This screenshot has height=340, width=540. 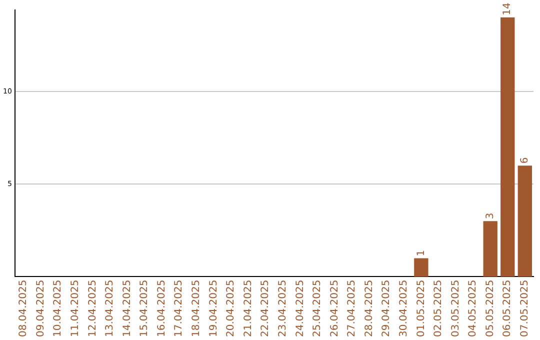 What do you see at coordinates (92, 309) in the screenshot?
I see `x-tick-label: 12.04.2025` at bounding box center [92, 309].